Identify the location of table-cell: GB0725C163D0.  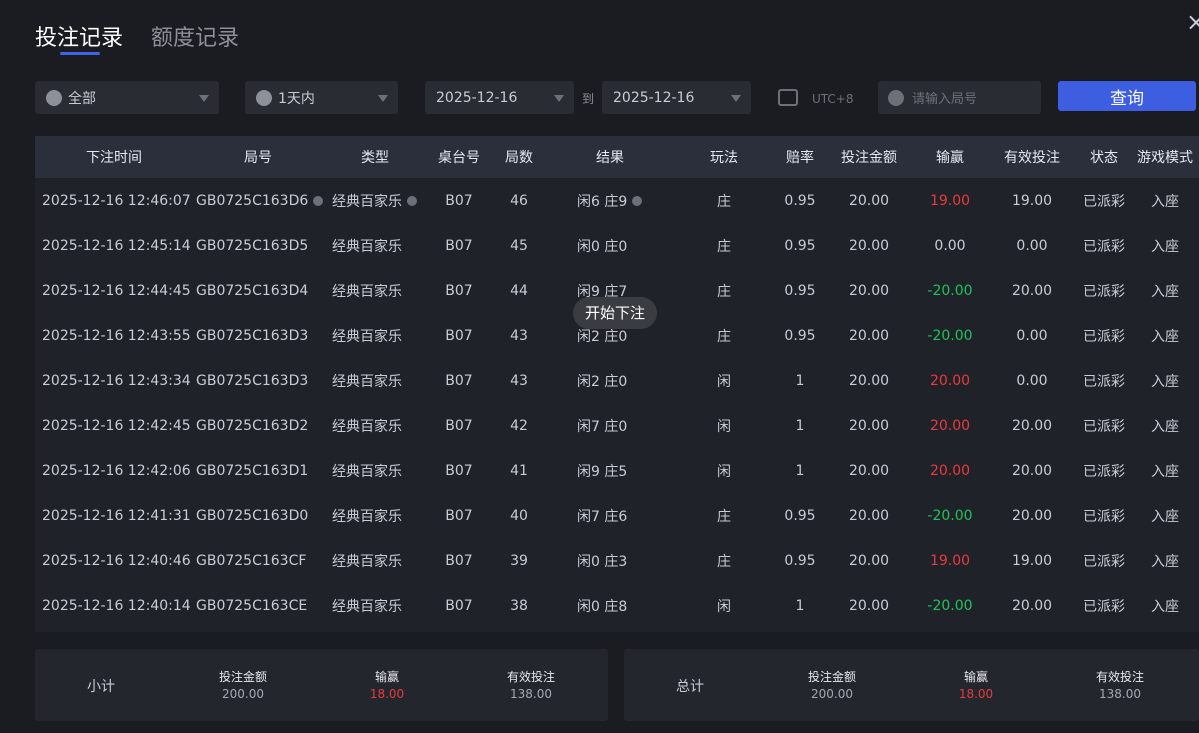
(252, 515).